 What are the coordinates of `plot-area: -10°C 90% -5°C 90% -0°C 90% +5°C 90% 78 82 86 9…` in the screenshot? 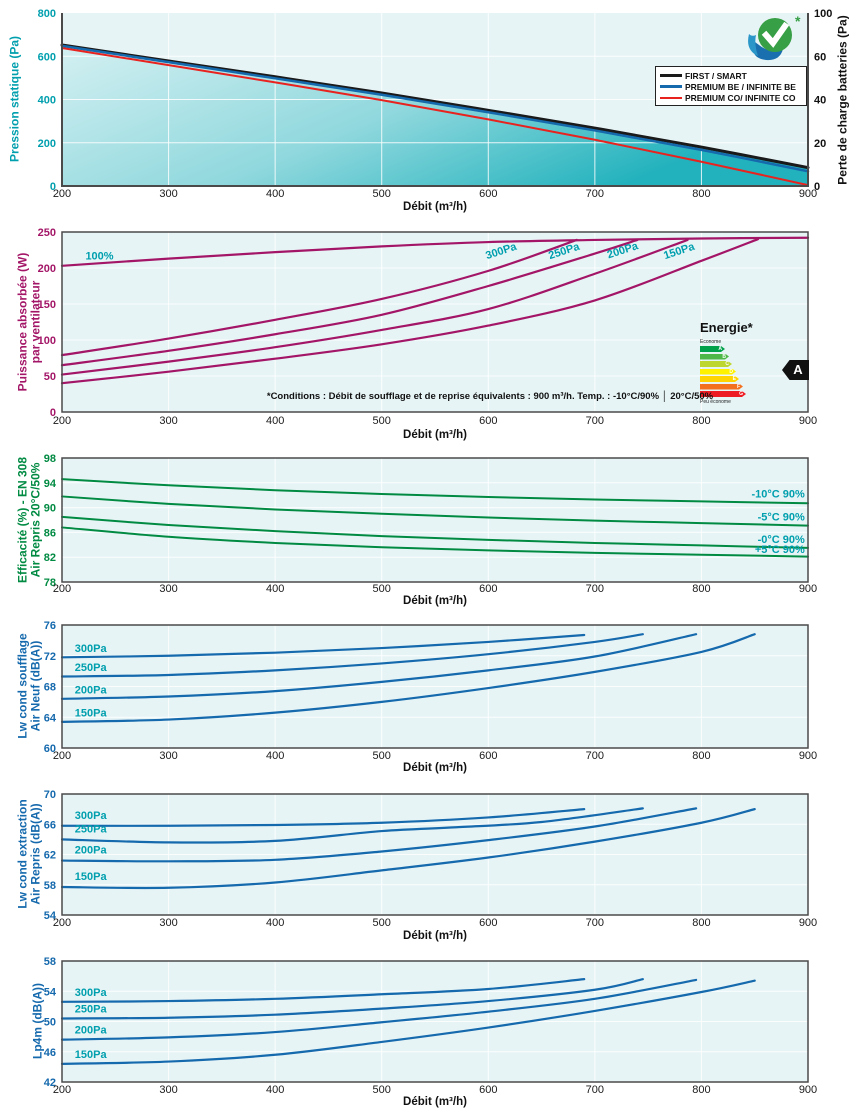 It's located at (430, 531).